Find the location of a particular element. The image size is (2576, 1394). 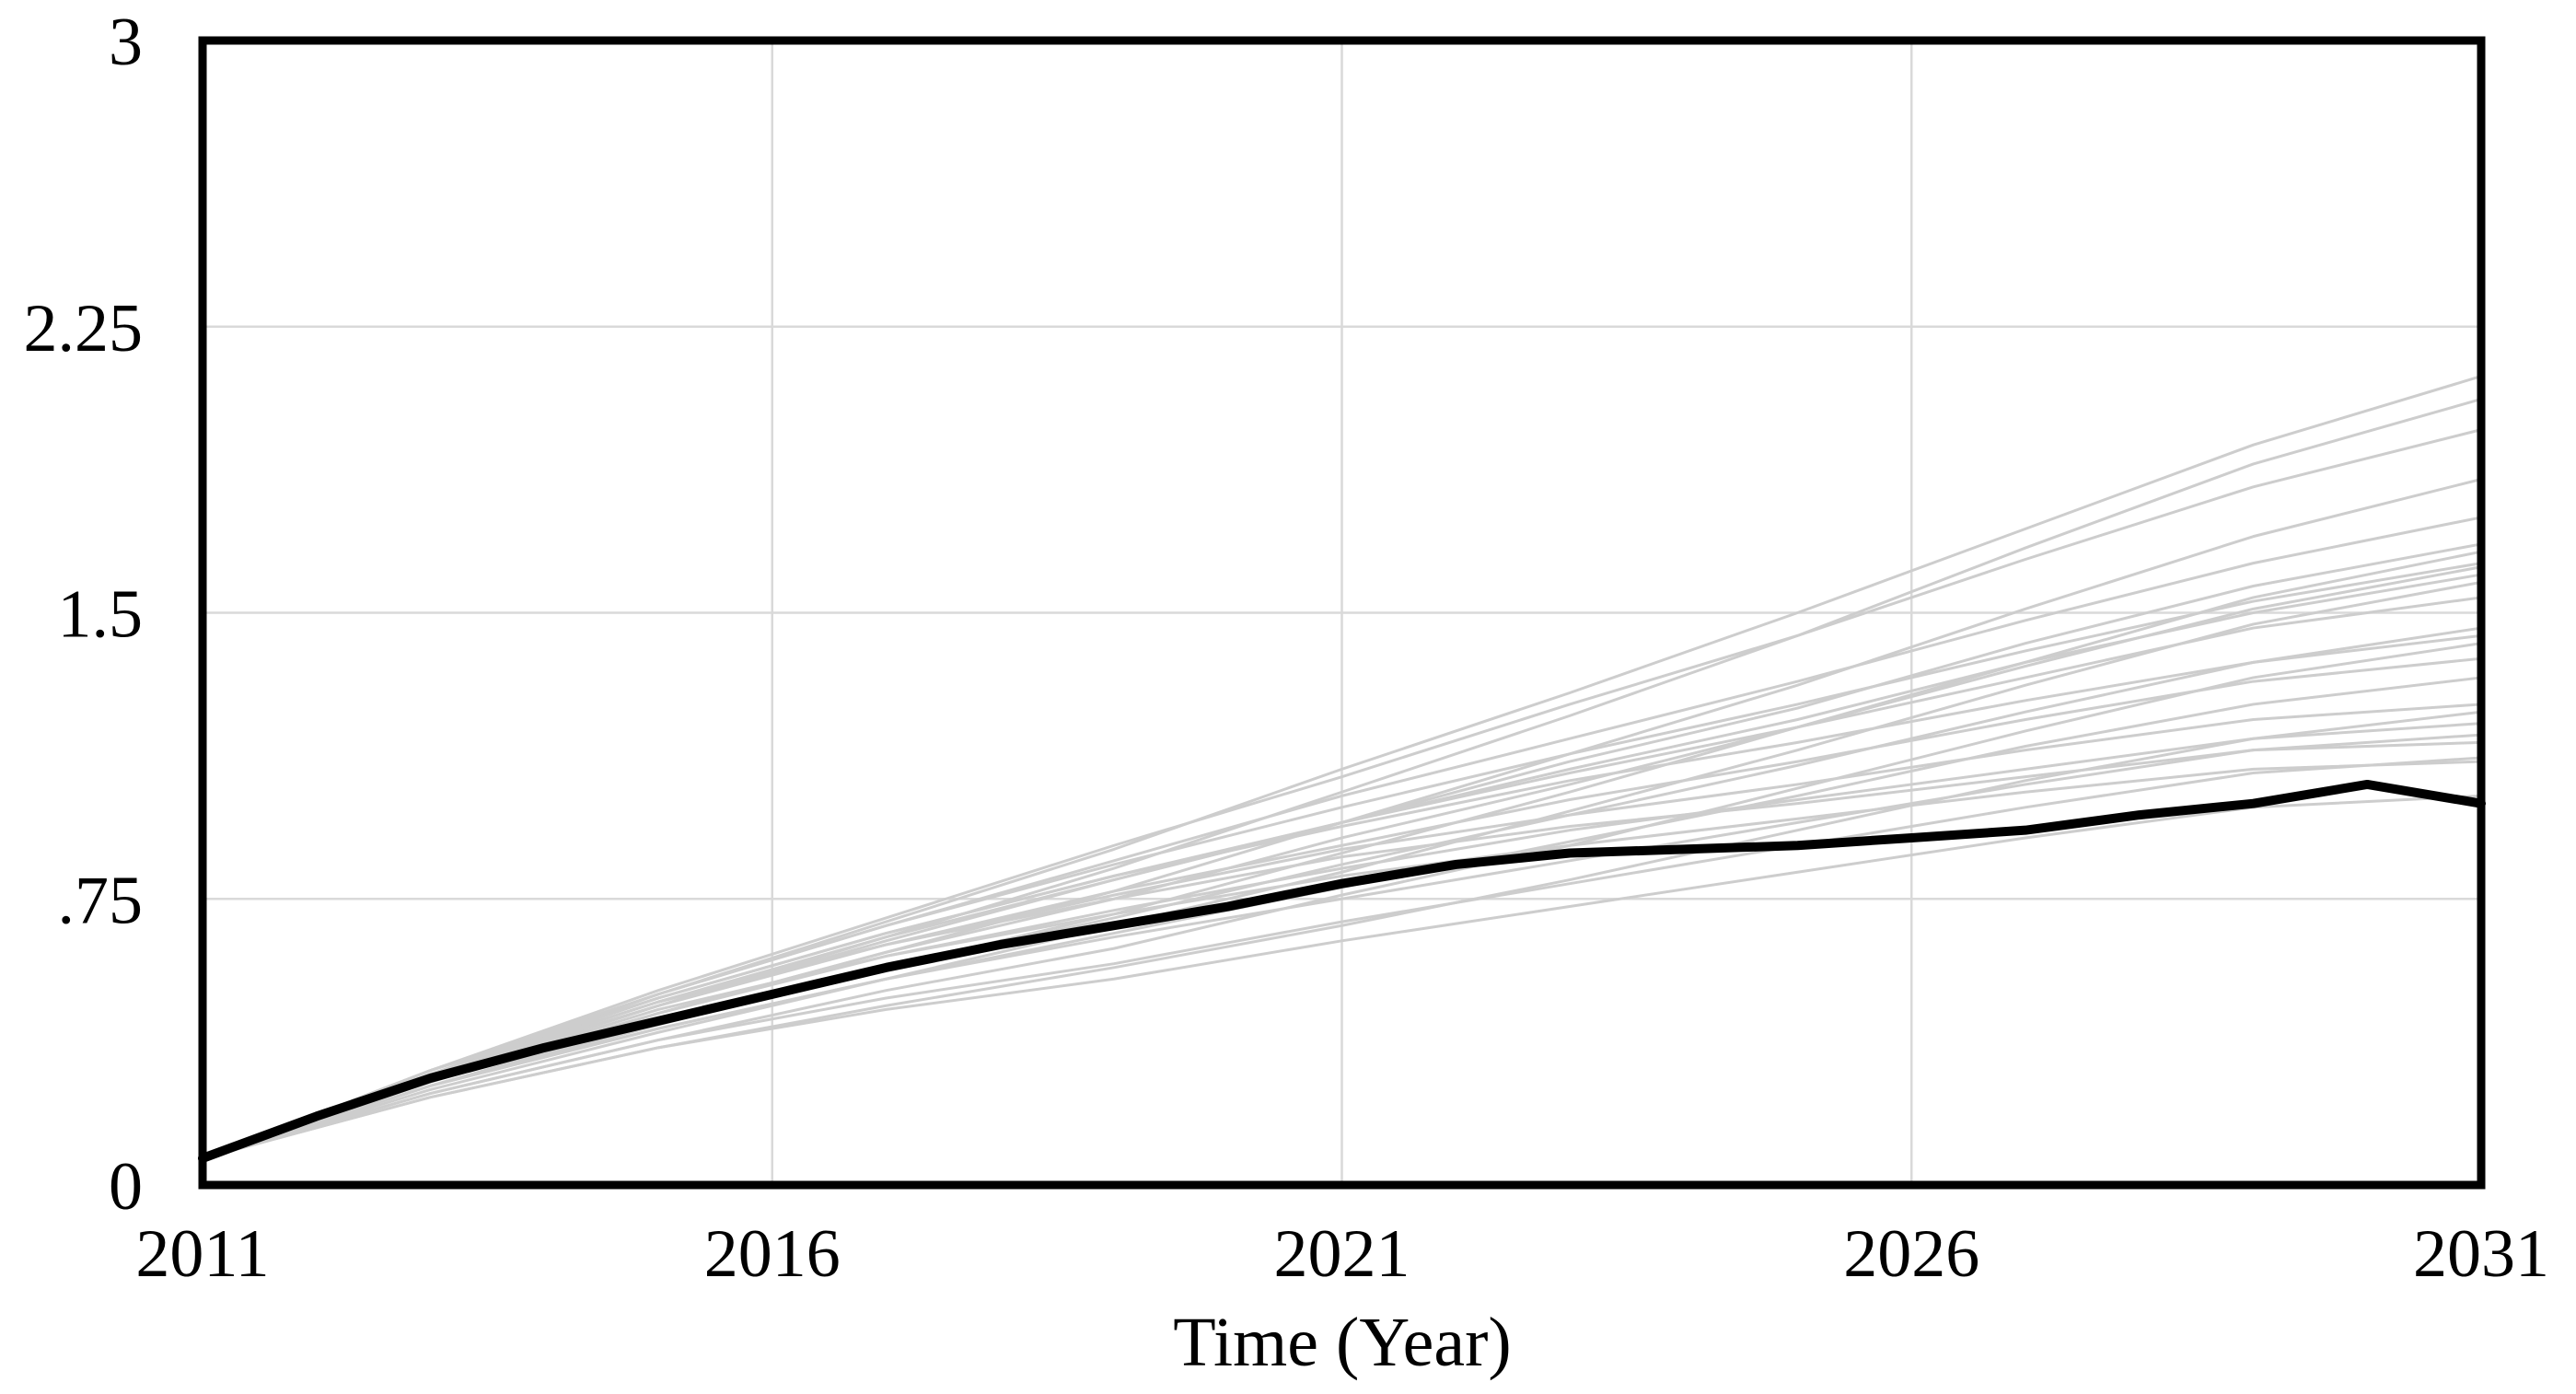

x-tick-label-2031: 2031 is located at coordinates (2481, 1254).